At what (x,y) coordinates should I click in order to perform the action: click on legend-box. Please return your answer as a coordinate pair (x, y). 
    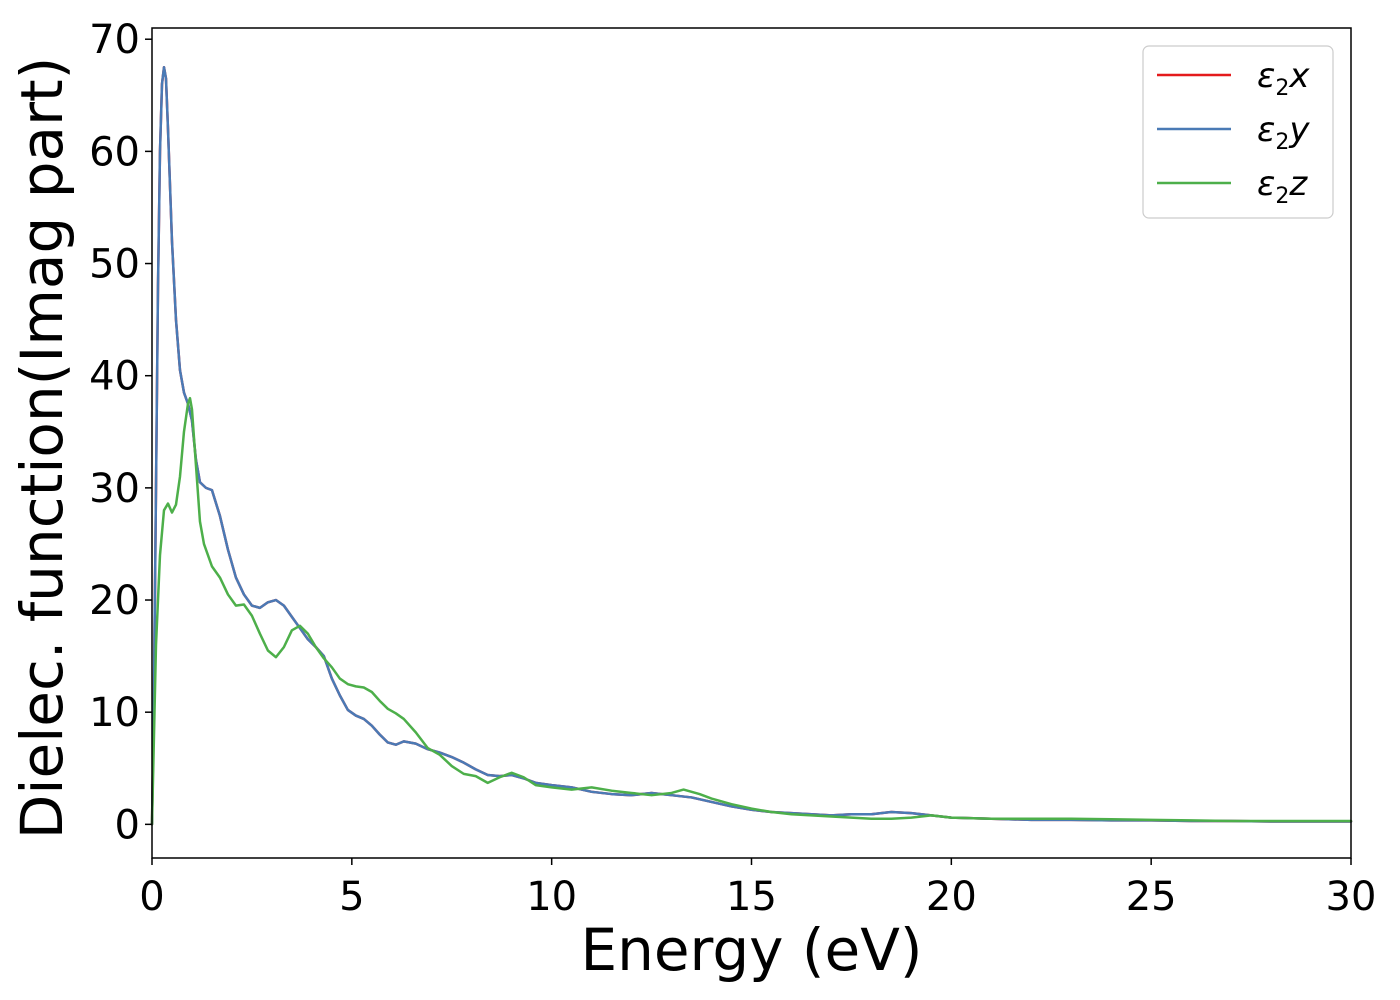
    Looking at the image, I should click on (1238, 132).